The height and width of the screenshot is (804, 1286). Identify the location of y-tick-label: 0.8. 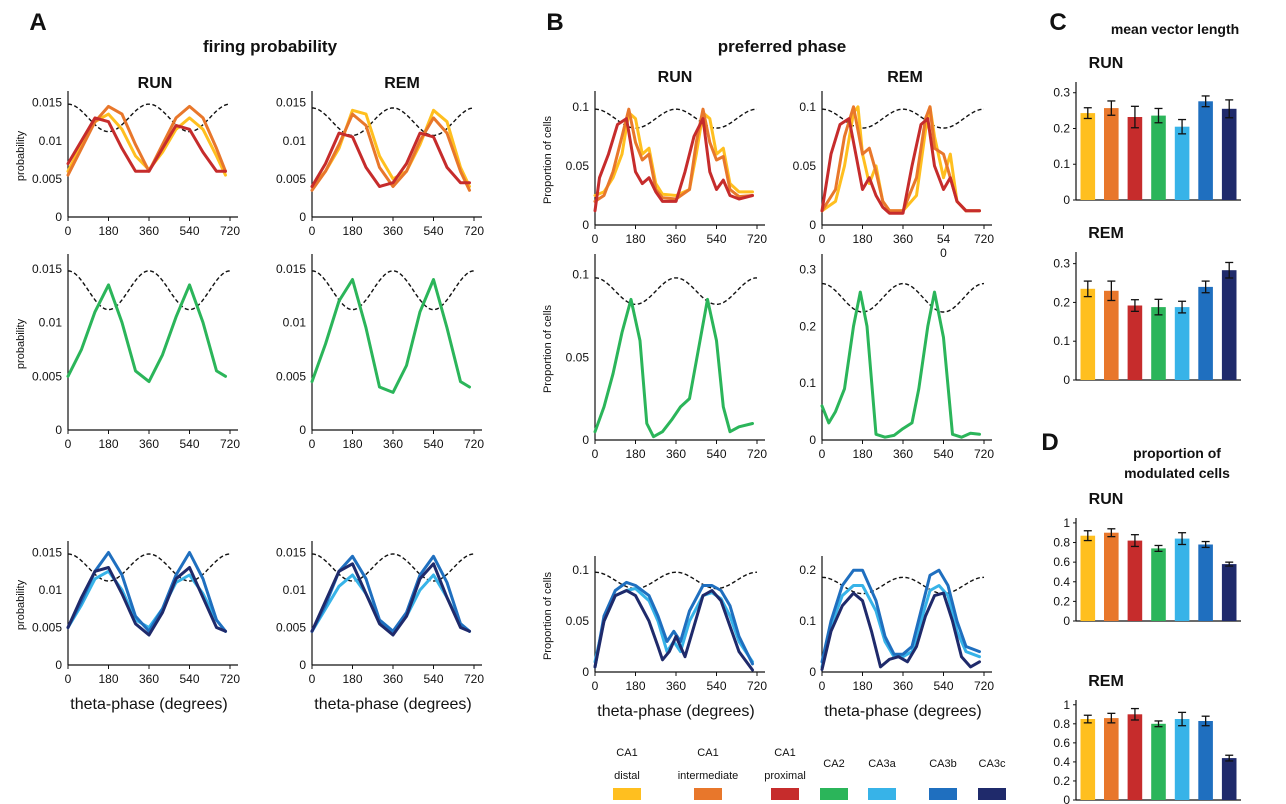
(1061, 724).